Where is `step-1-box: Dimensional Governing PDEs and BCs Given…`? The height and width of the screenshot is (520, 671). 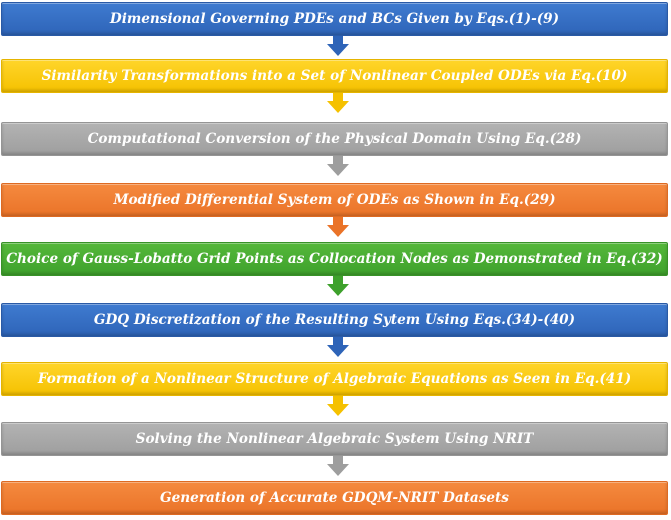 step-1-box: Dimensional Governing PDEs and BCs Given… is located at coordinates (334, 19).